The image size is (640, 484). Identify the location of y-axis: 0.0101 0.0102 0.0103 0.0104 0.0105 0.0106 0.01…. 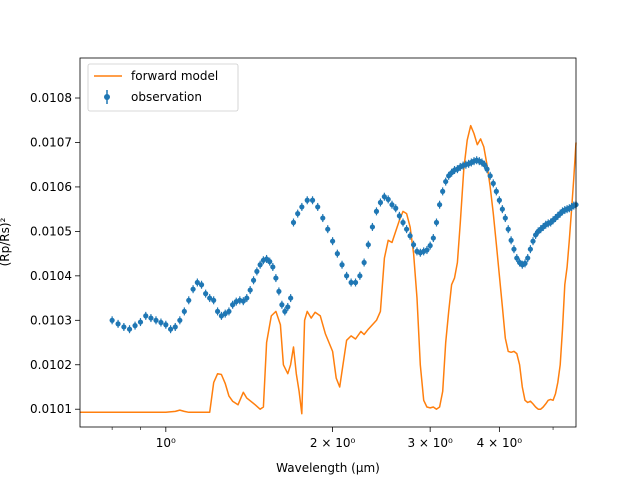
(55, 253).